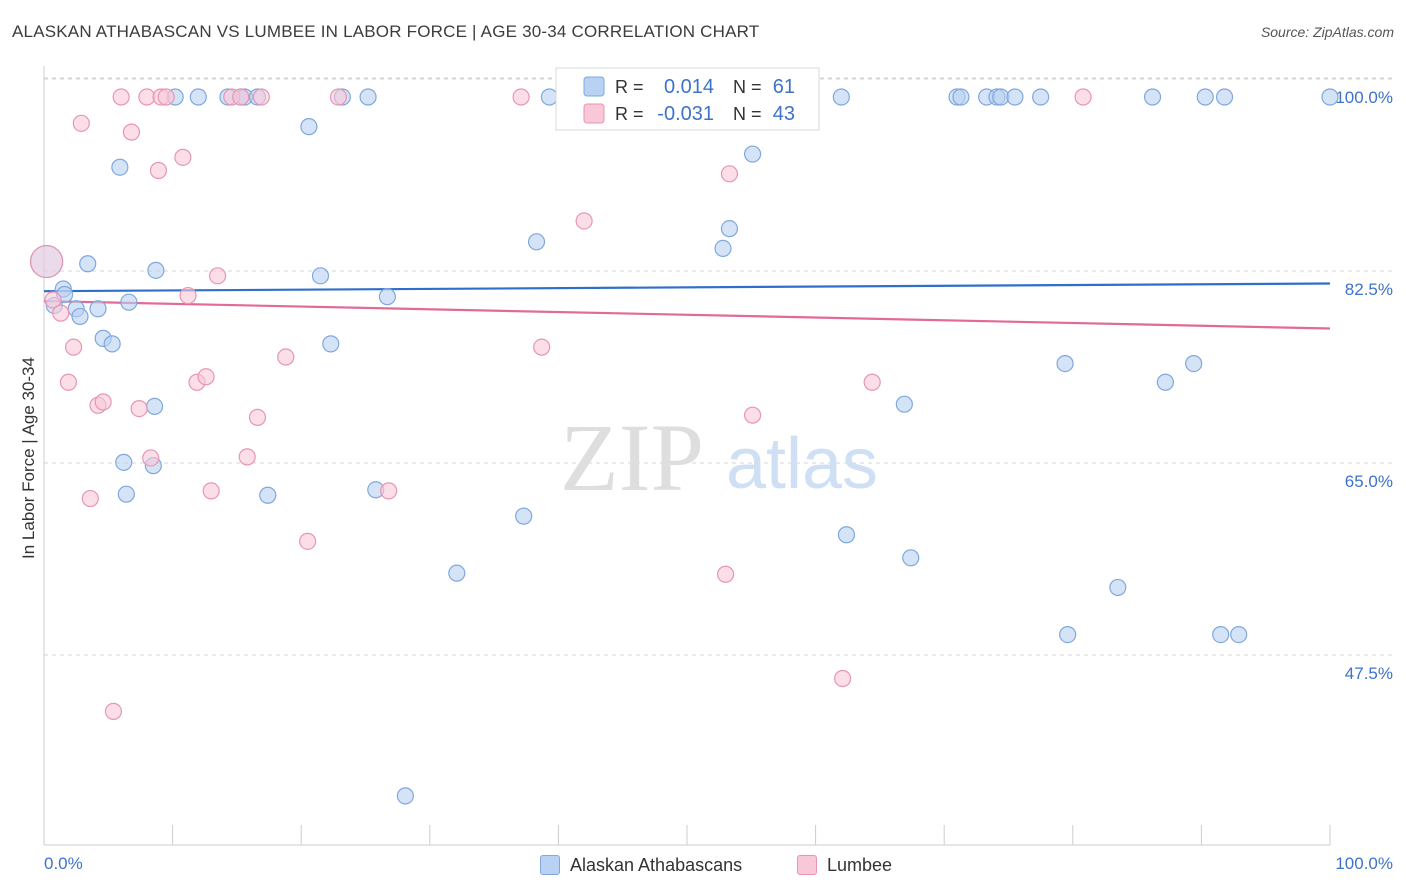  Describe the element at coordinates (689, 87) in the screenshot. I see `legend-r-value: 0.014` at that location.